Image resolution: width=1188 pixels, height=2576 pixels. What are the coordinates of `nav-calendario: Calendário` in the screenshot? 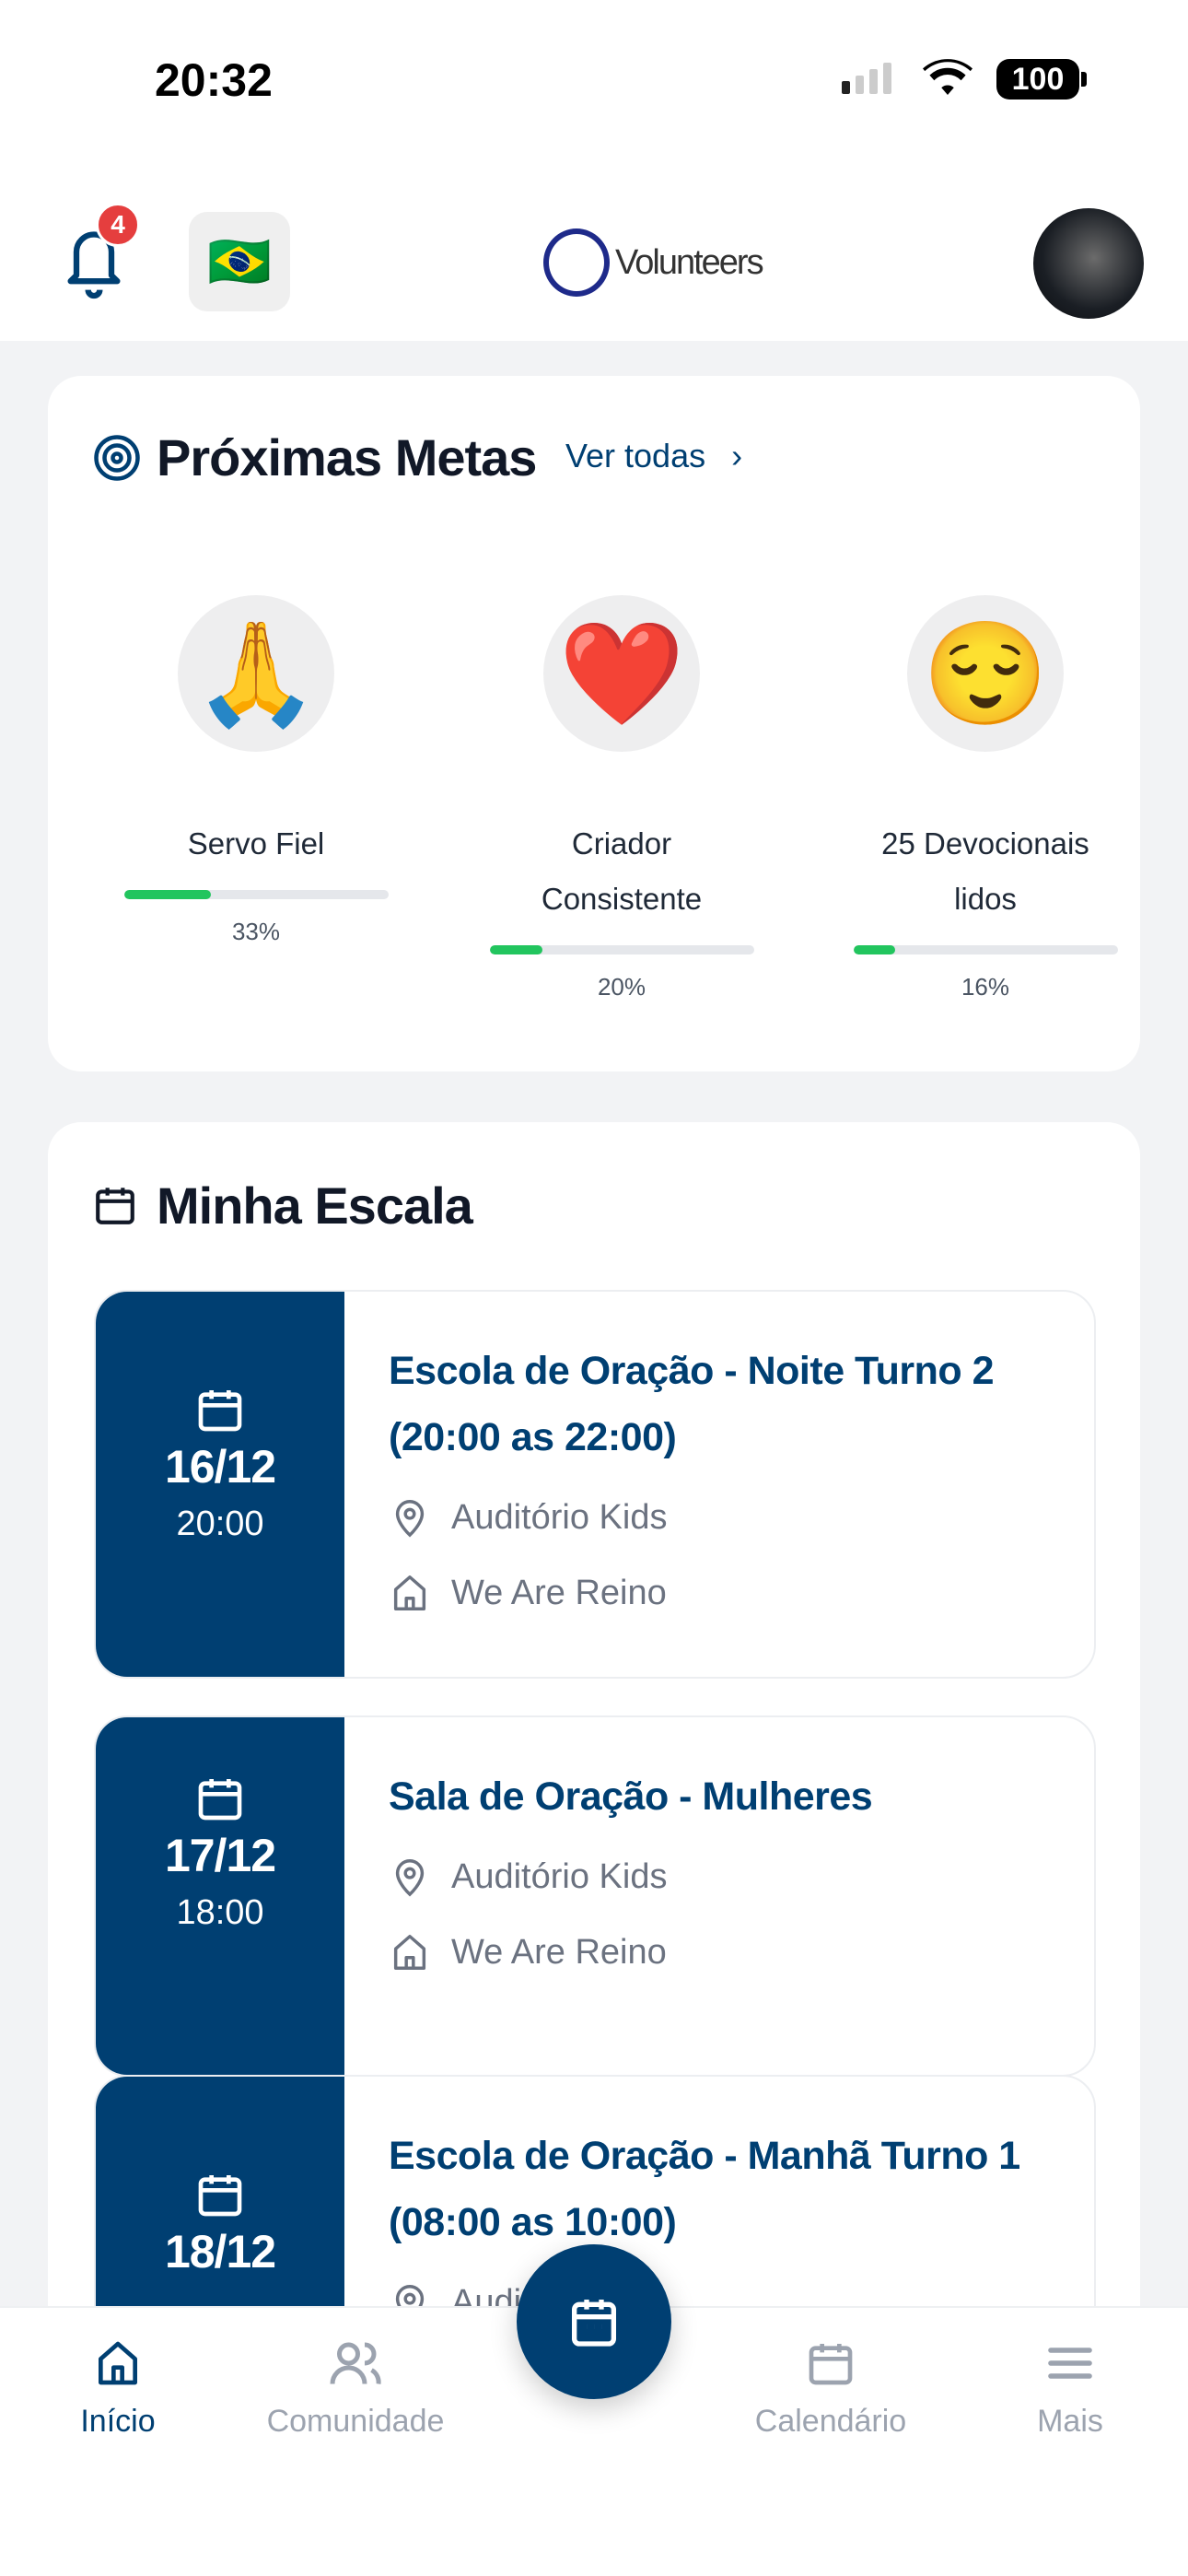 It's located at (830, 2388).